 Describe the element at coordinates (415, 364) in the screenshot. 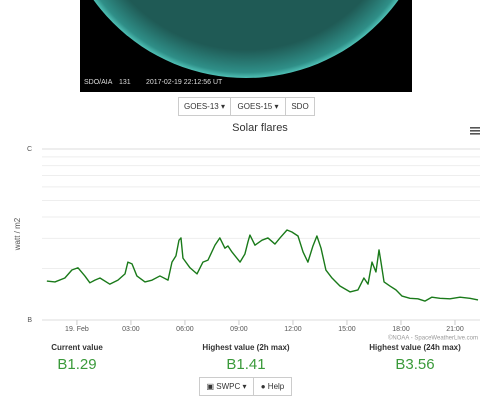

I see `stat-value: B3.56` at that location.